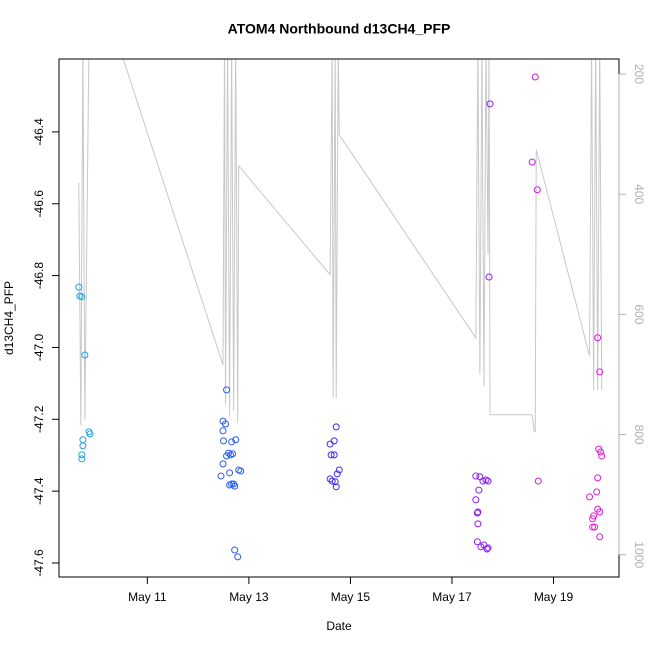  I want to click on y-tick-label: -47.2, so click(39, 419).